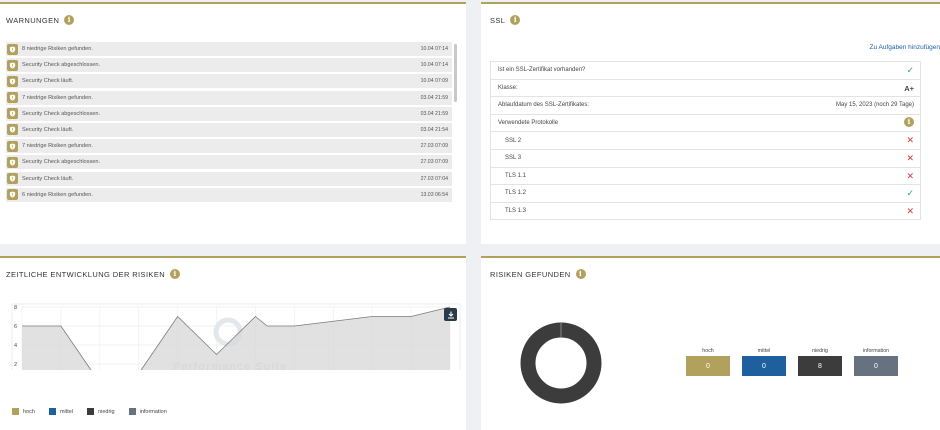  I want to click on risk-count-mittel: 0, so click(764, 366).